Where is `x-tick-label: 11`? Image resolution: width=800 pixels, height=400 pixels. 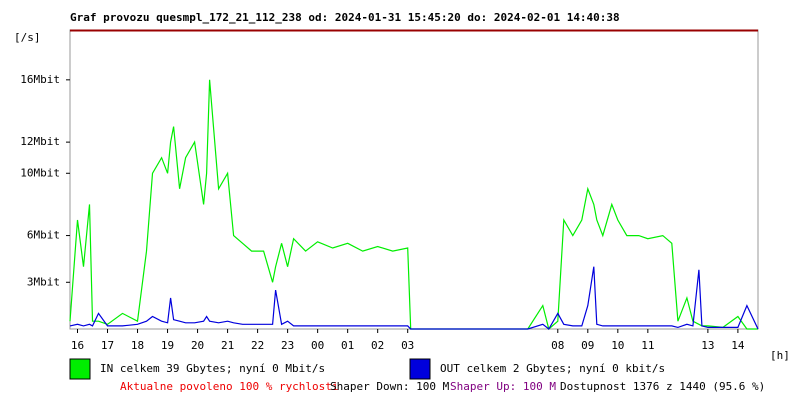
x-tick-label: 11 is located at coordinates (647, 345).